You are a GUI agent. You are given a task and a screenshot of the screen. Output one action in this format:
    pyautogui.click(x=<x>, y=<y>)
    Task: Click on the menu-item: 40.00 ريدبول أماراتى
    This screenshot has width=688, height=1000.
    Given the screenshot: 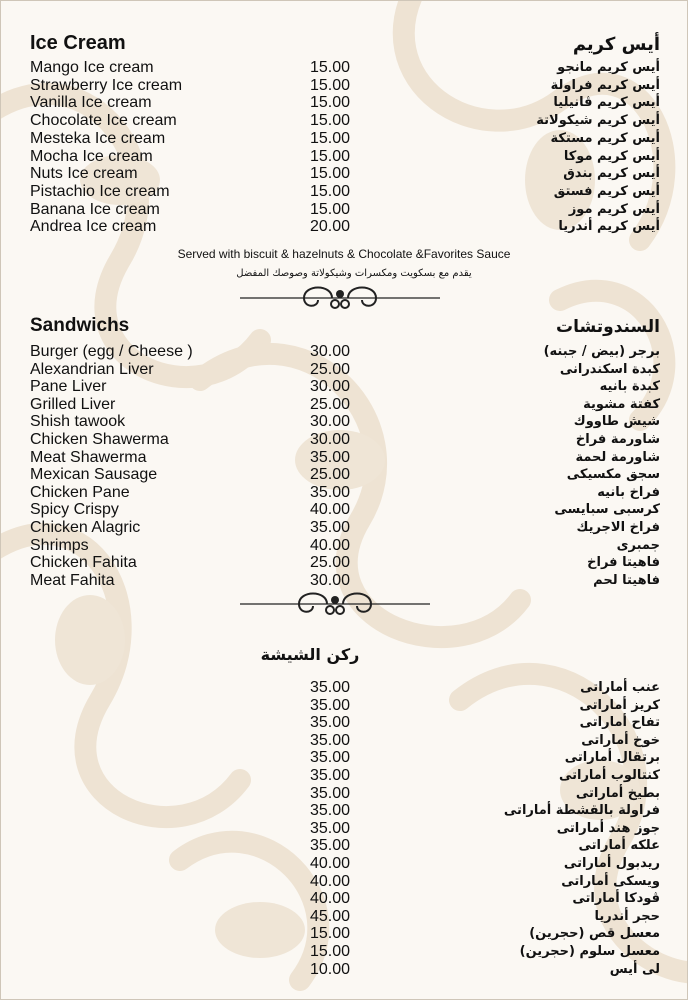 What is the action you would take?
    pyautogui.click(x=344, y=864)
    